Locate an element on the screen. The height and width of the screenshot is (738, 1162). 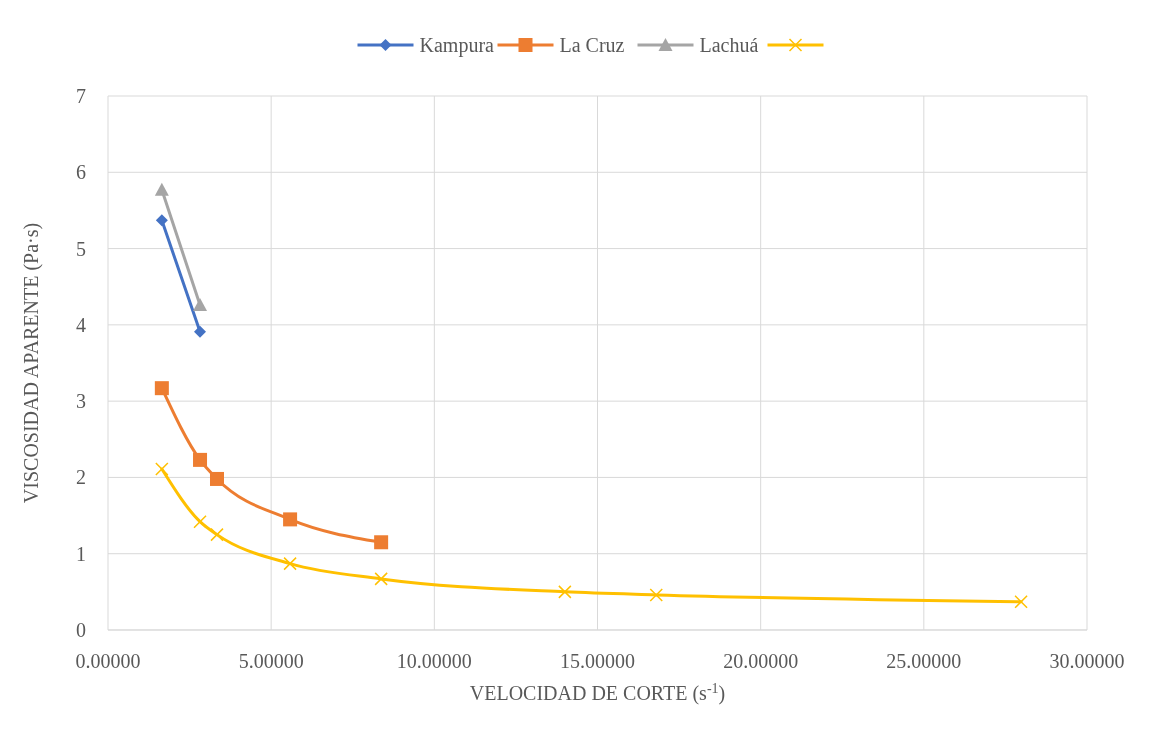
x-tick-label: 0.00000 is located at coordinates (108, 661).